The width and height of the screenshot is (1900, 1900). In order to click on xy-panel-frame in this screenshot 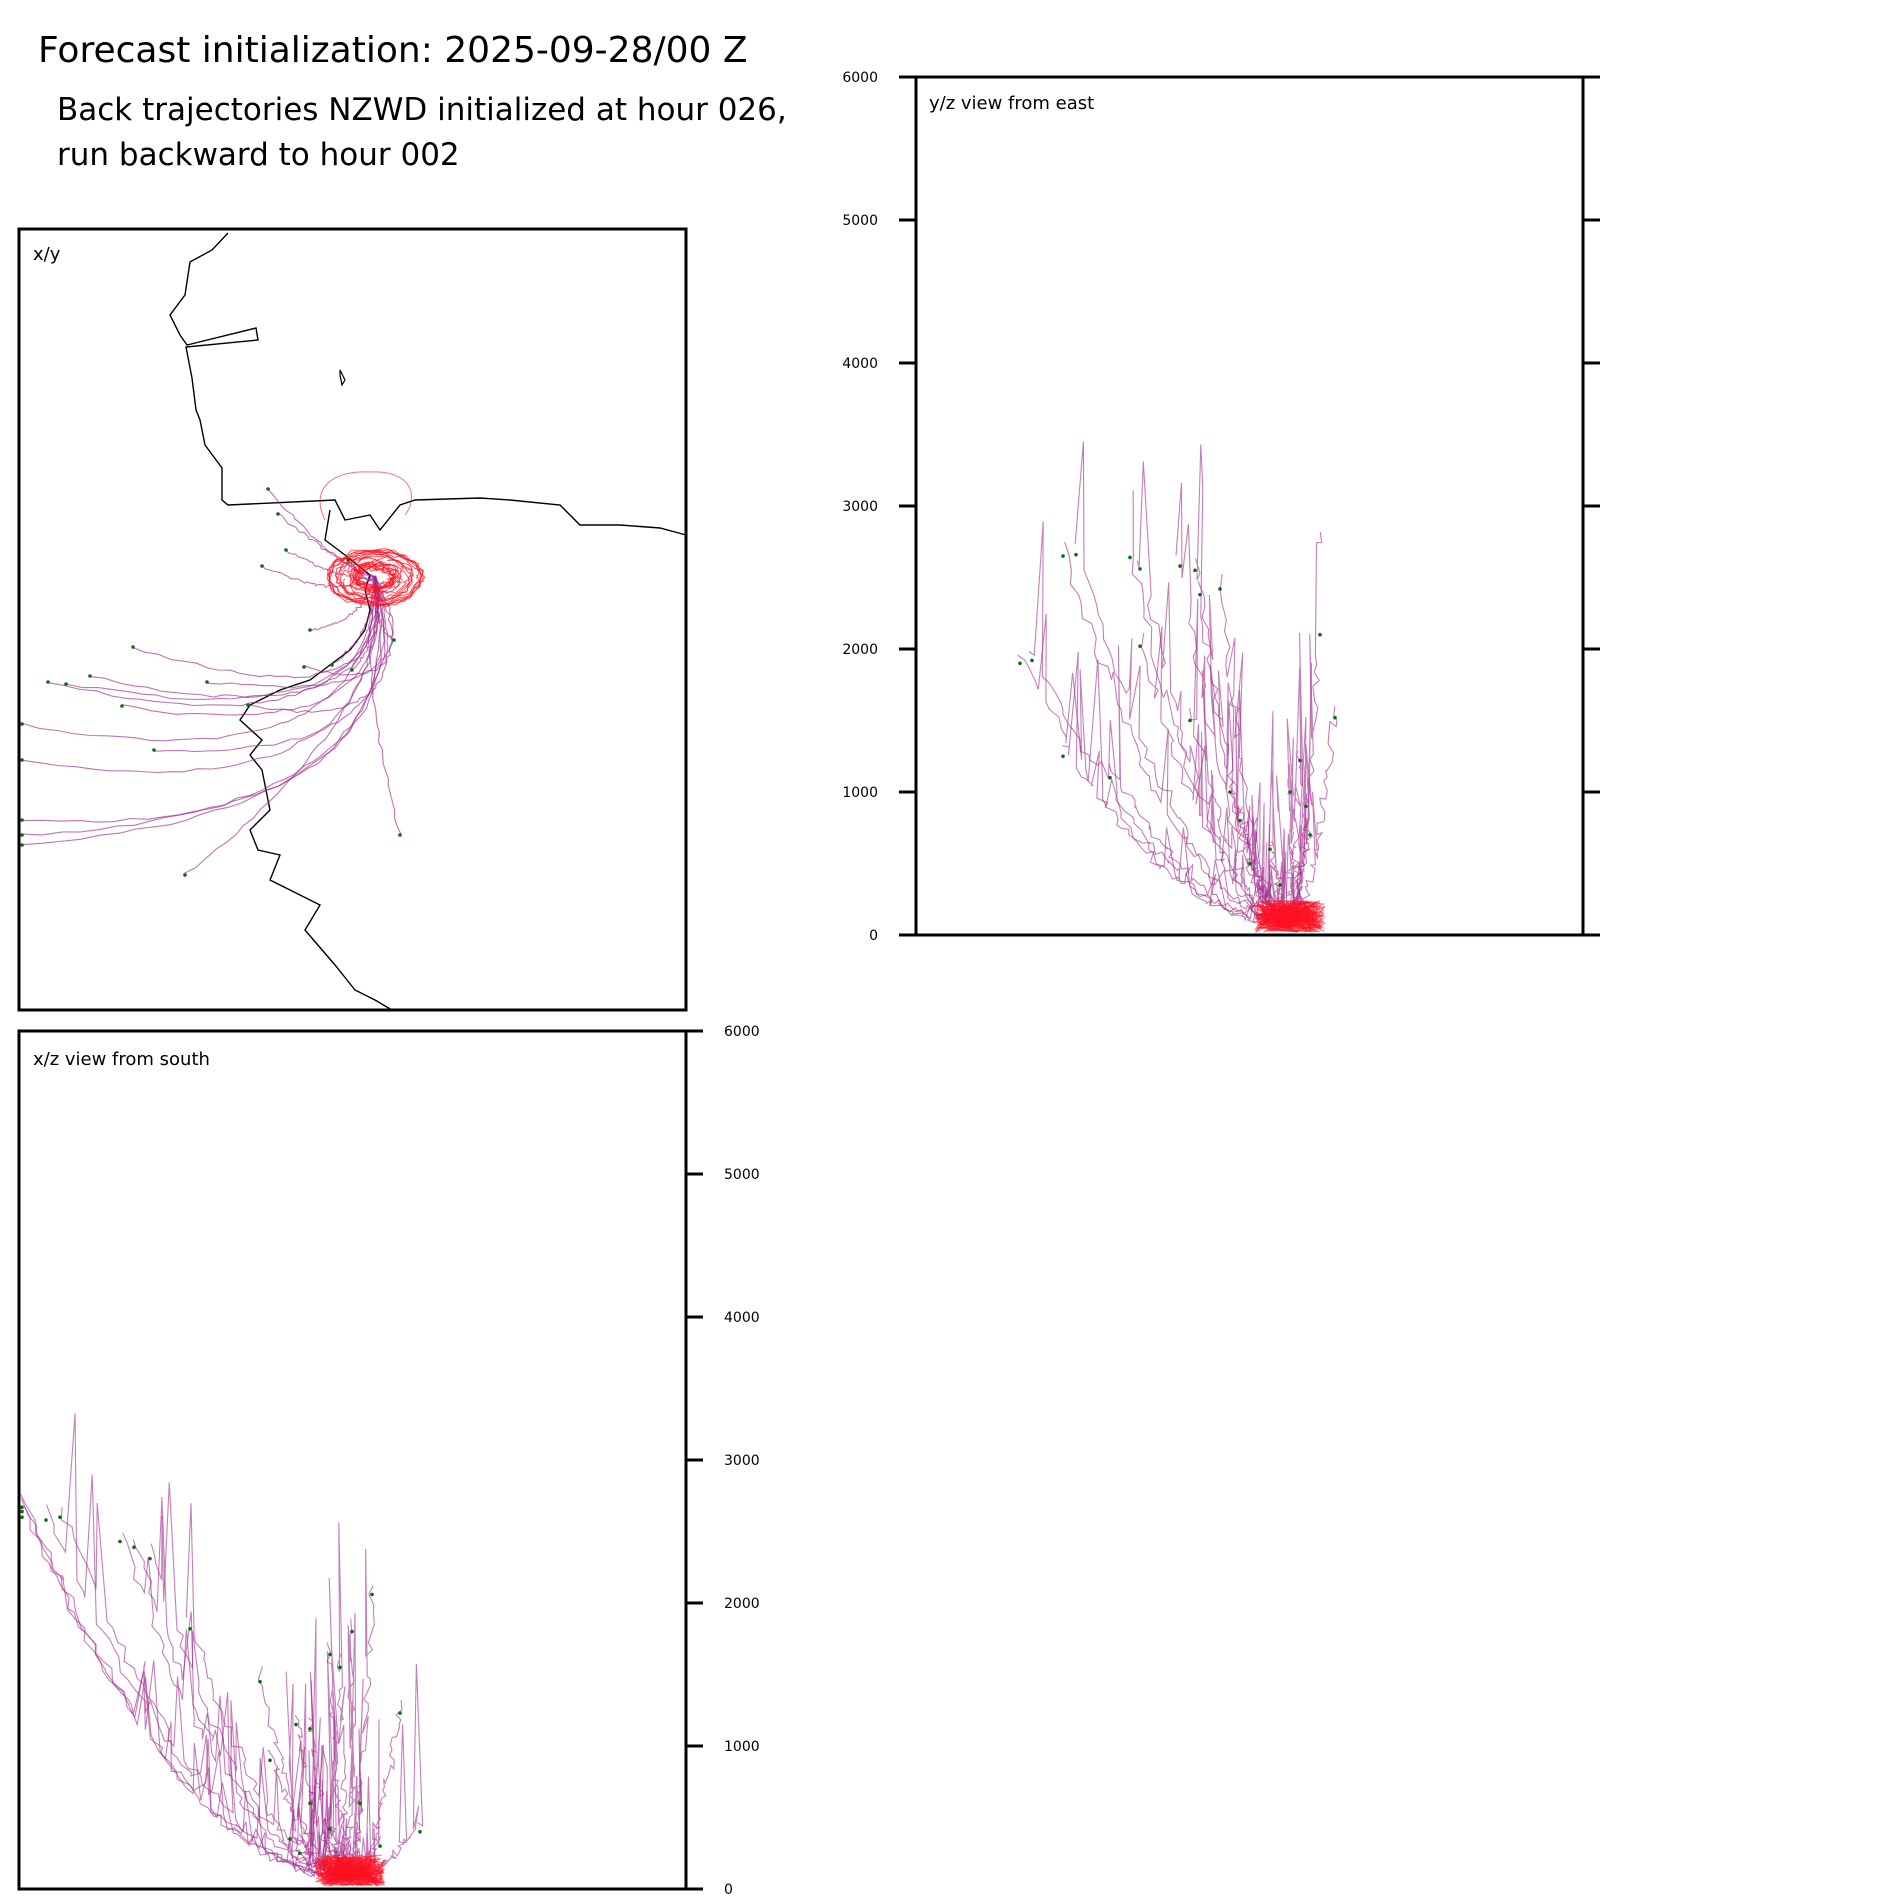, I will do `click(352, 619)`.